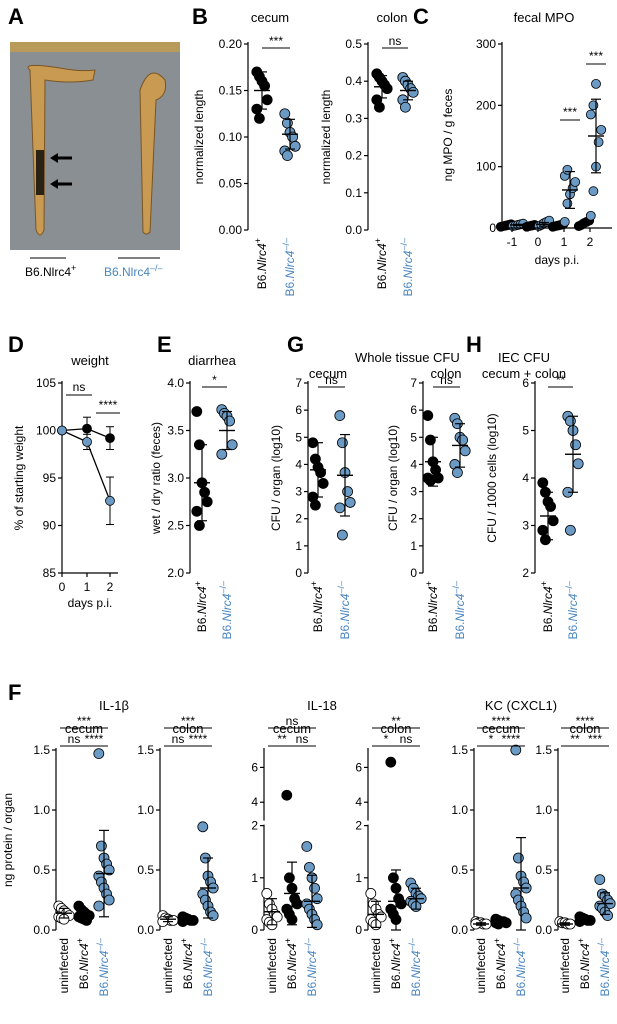  What do you see at coordinates (212, 360) in the screenshot?
I see `E-title: diarrhea` at bounding box center [212, 360].